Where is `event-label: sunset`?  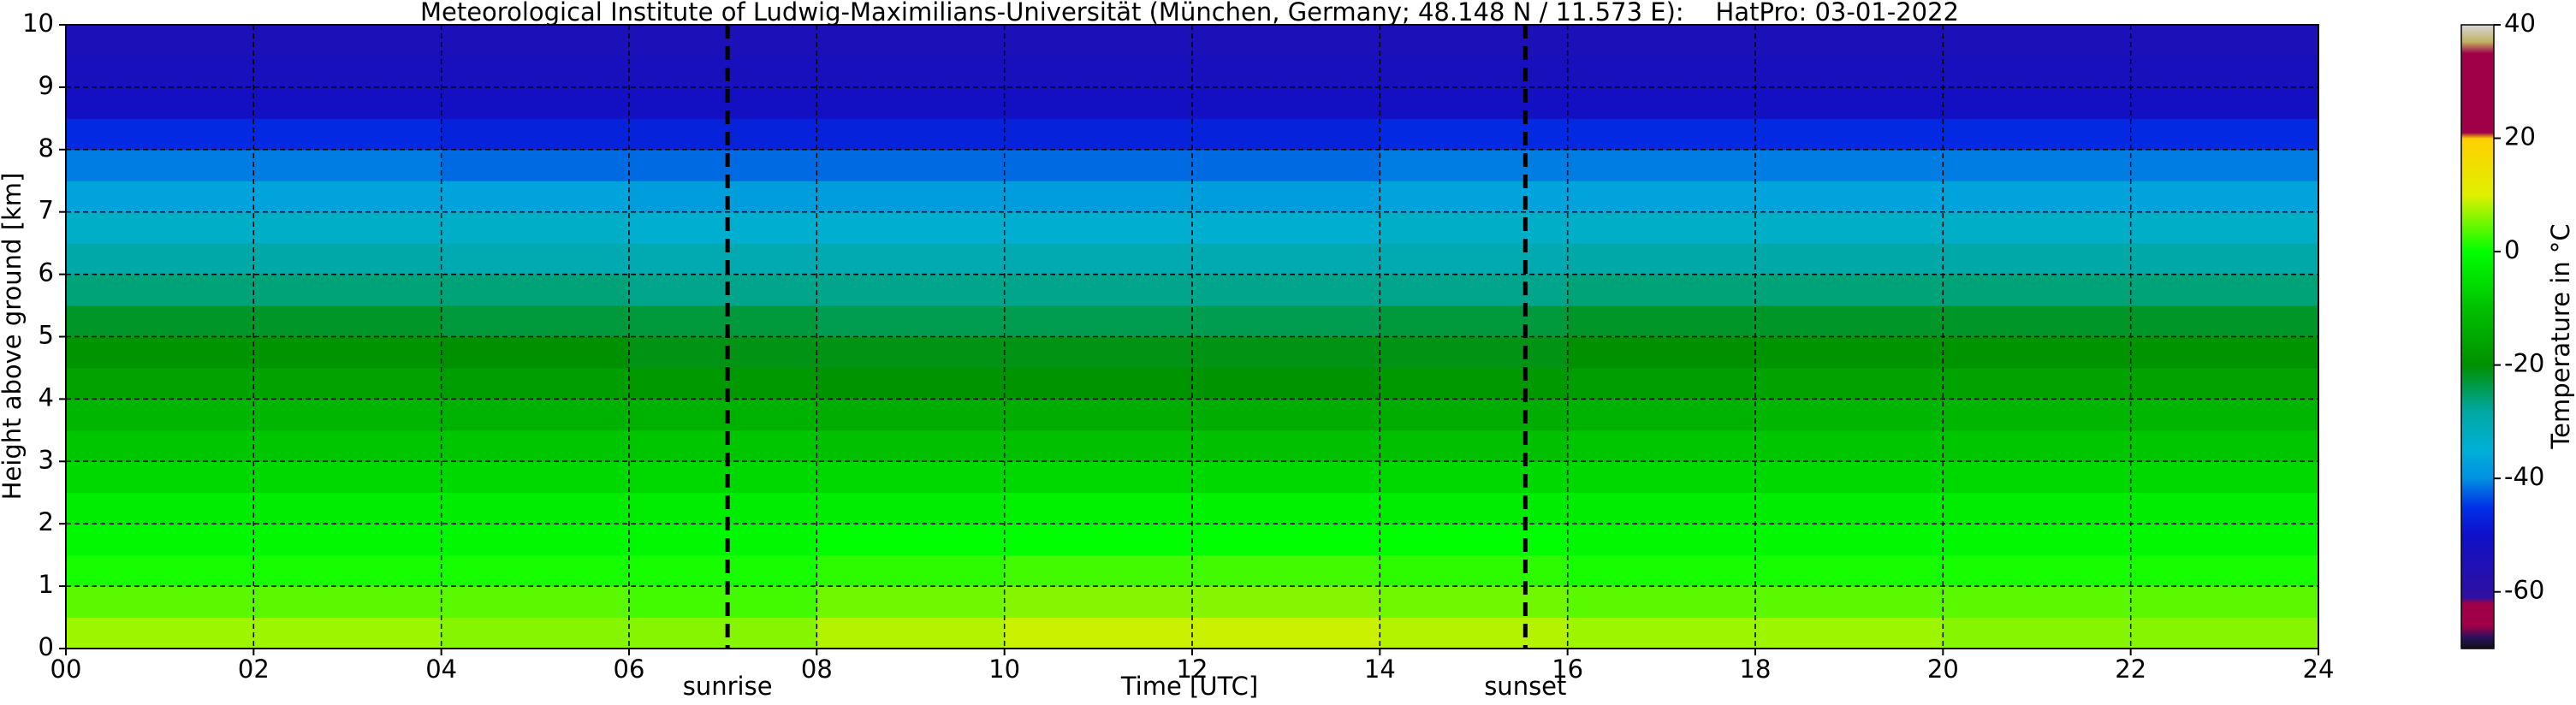
event-label: sunset is located at coordinates (1525, 686).